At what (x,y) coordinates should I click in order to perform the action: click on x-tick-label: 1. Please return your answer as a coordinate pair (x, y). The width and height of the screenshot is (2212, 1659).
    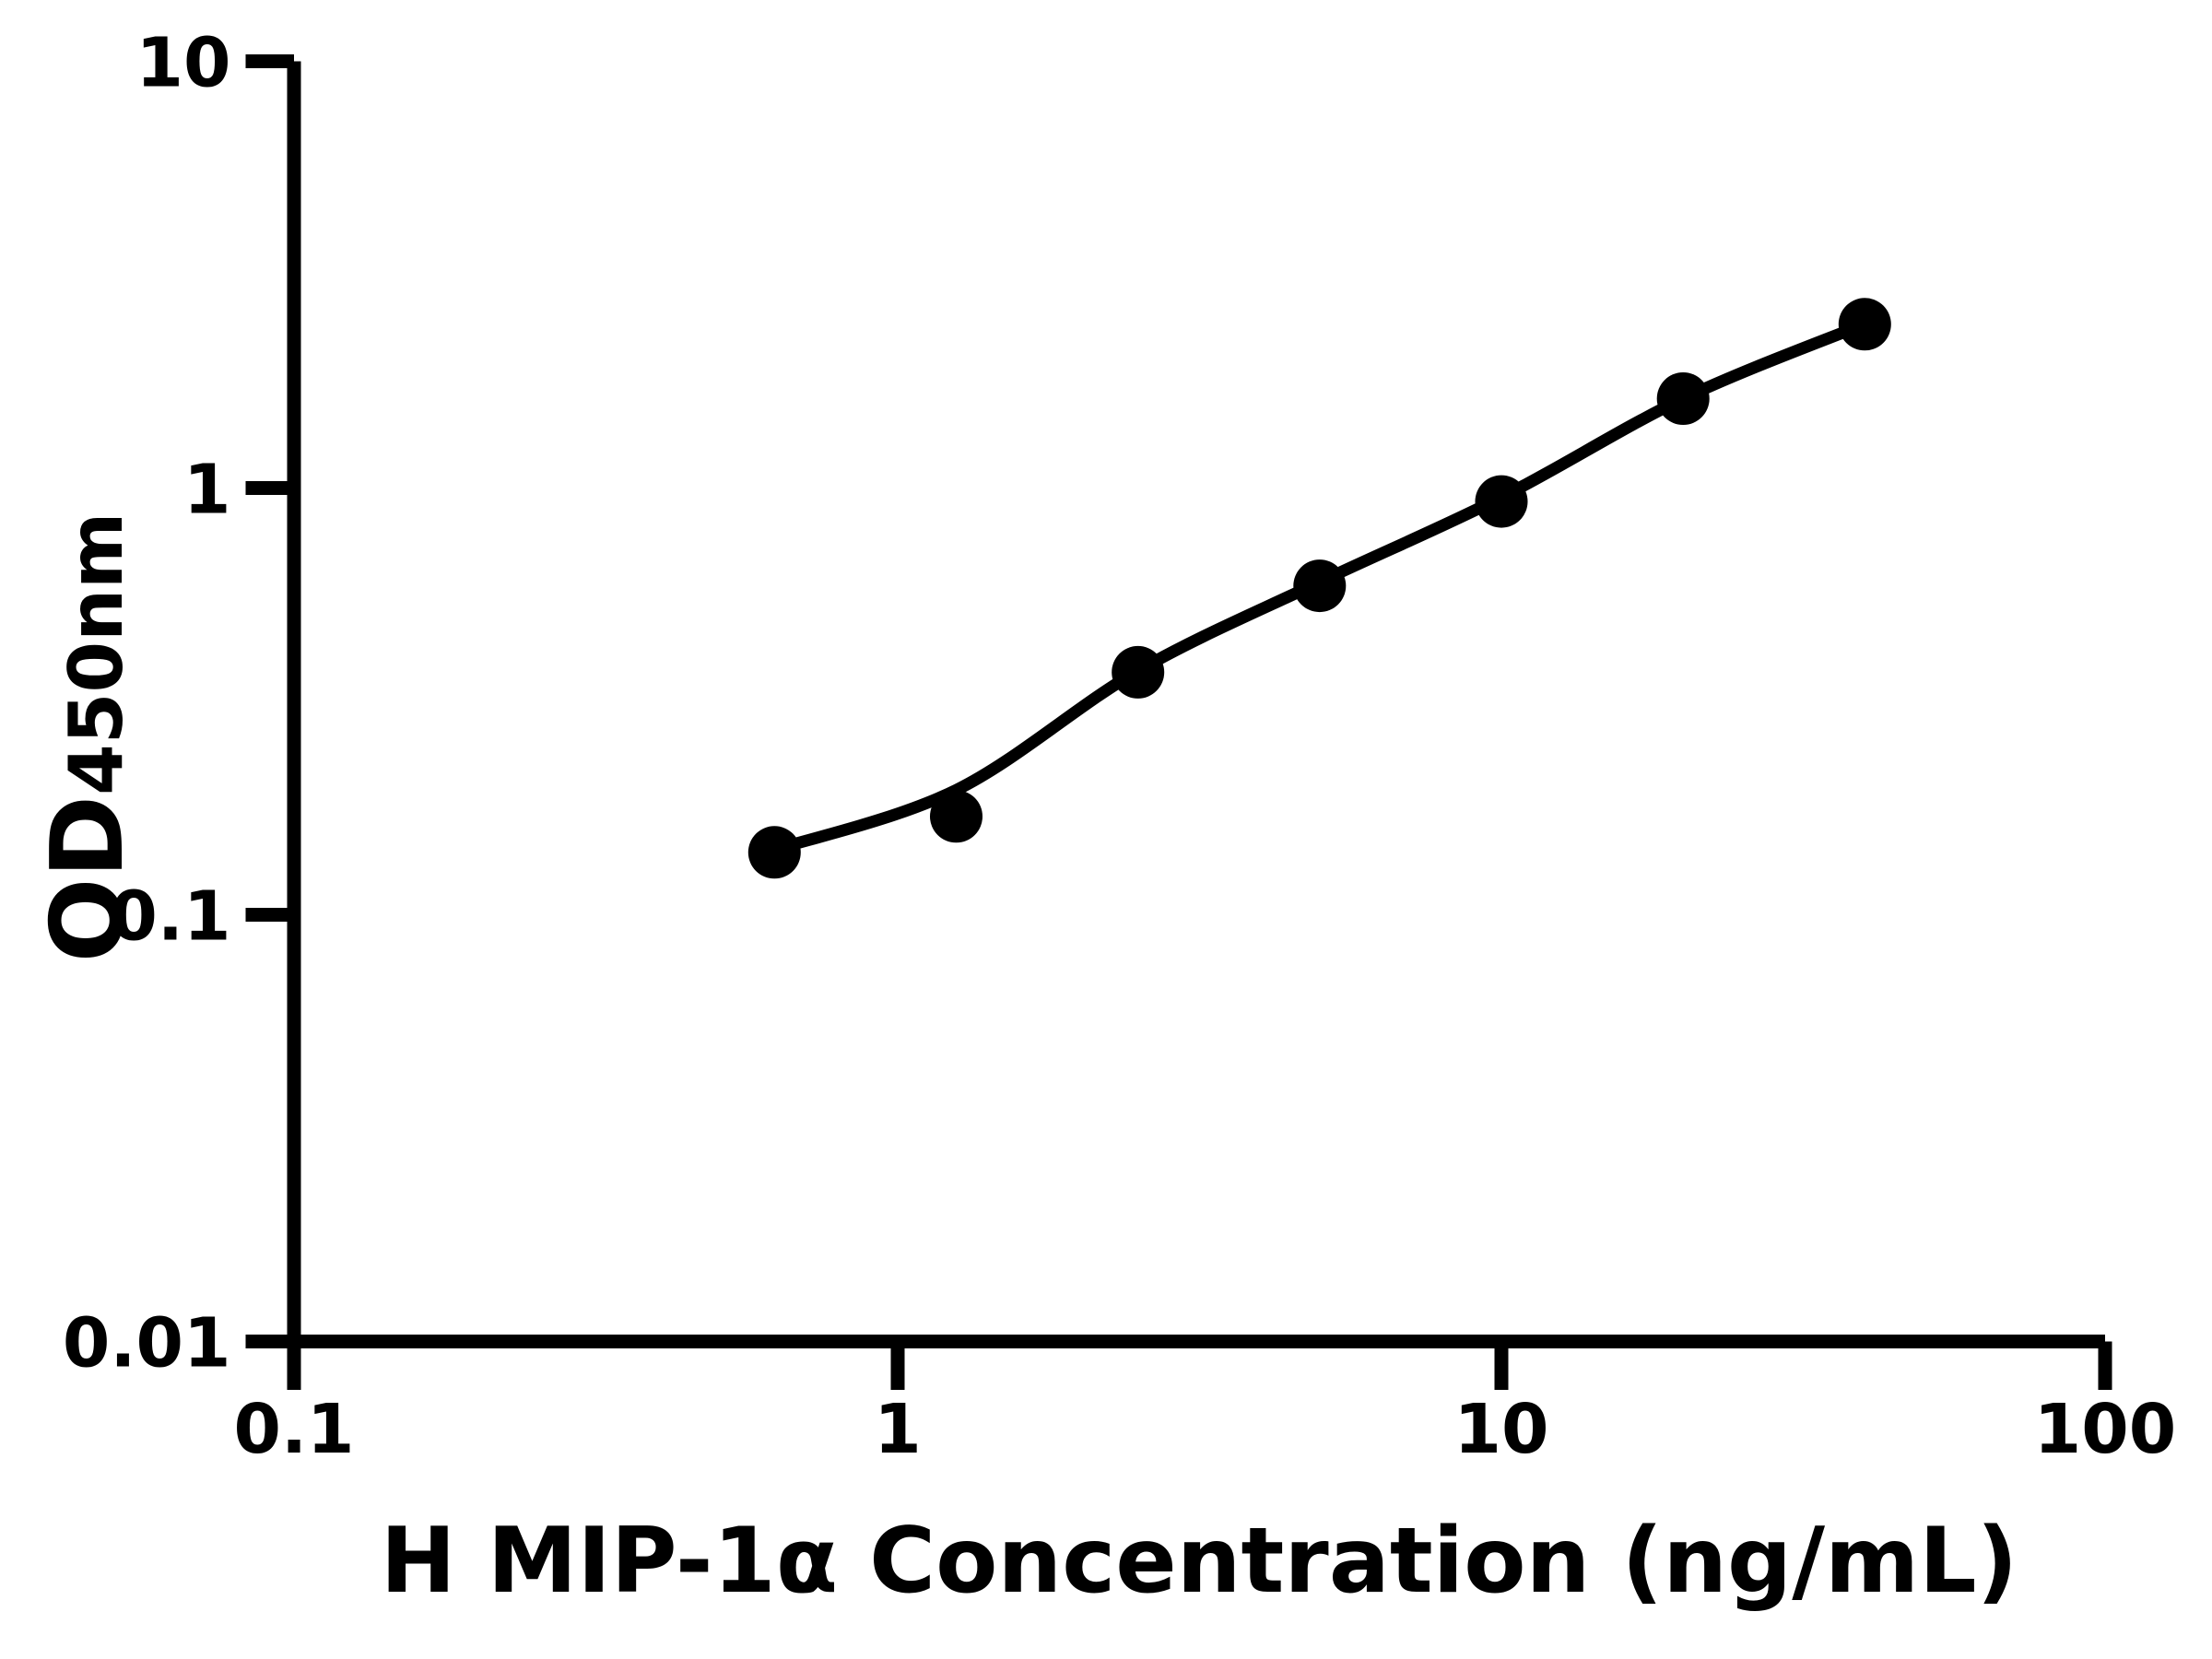
    Looking at the image, I should click on (898, 1429).